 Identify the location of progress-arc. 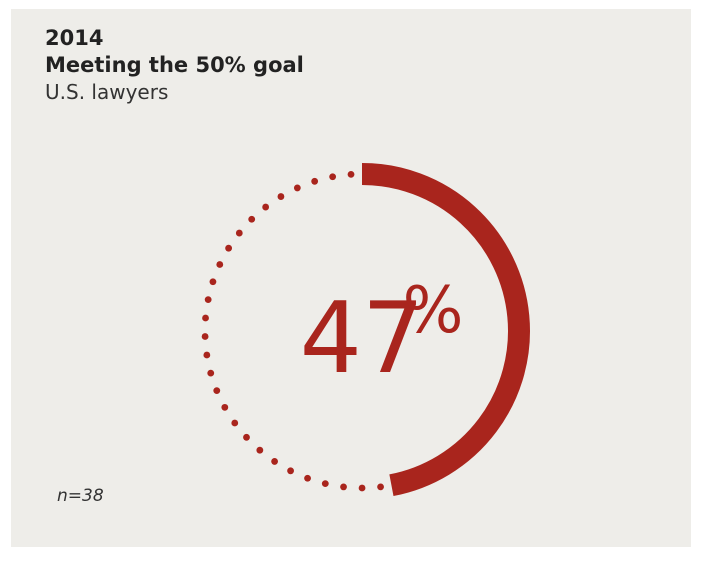
(445, 330).